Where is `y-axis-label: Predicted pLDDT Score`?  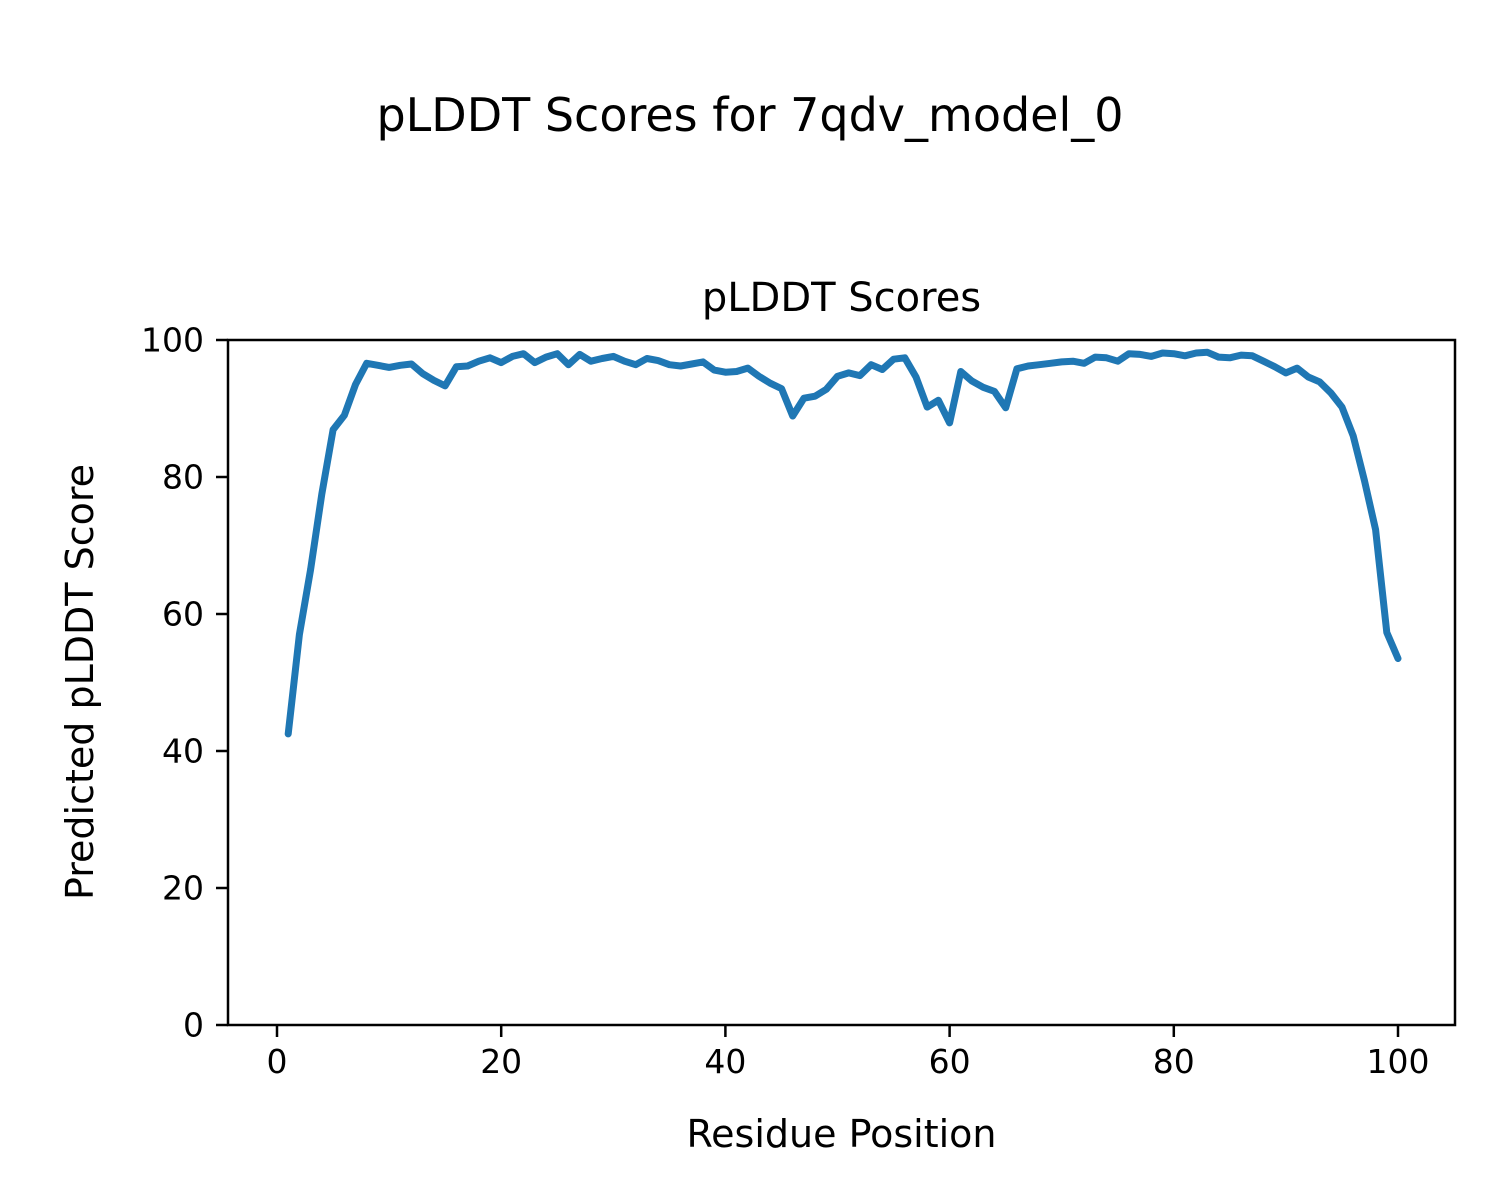 y-axis-label: Predicted pLDDT Score is located at coordinates (80, 682).